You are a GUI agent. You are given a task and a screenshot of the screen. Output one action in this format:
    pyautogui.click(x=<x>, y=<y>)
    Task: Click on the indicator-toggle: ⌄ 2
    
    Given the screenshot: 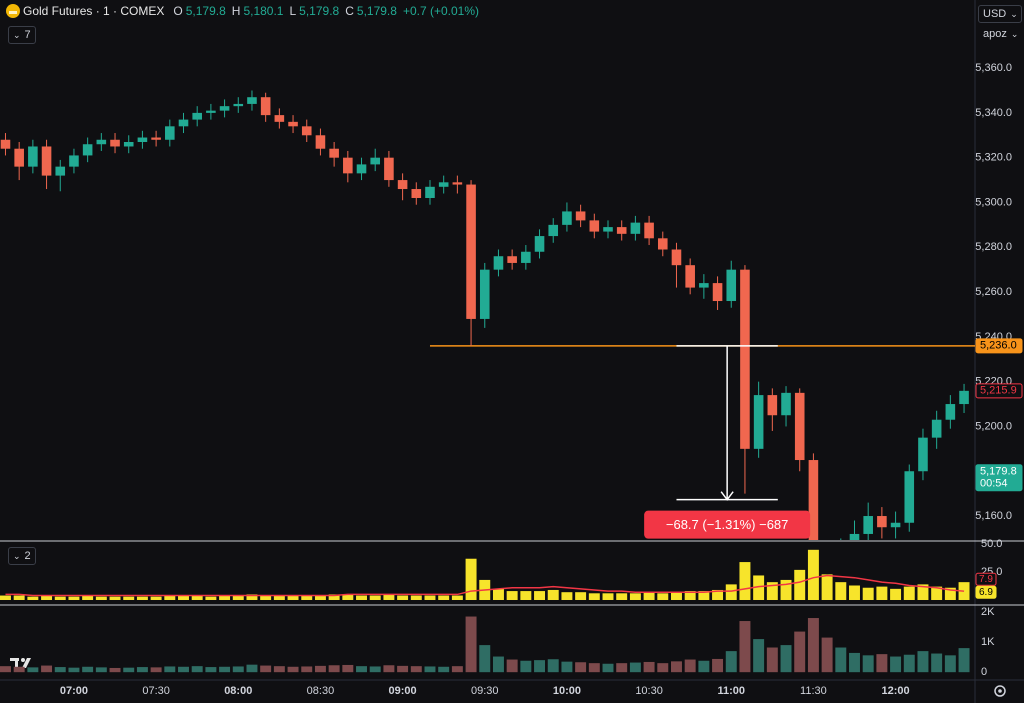 What is the action you would take?
    pyautogui.click(x=22, y=556)
    